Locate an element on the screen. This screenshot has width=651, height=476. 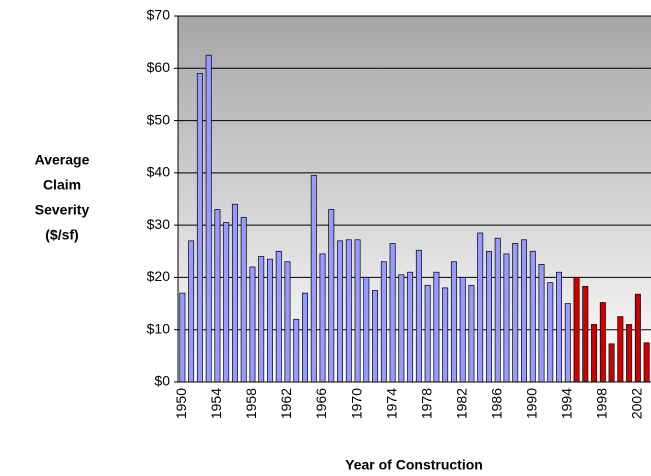
x-tick-label: 1974 is located at coordinates (391, 403).